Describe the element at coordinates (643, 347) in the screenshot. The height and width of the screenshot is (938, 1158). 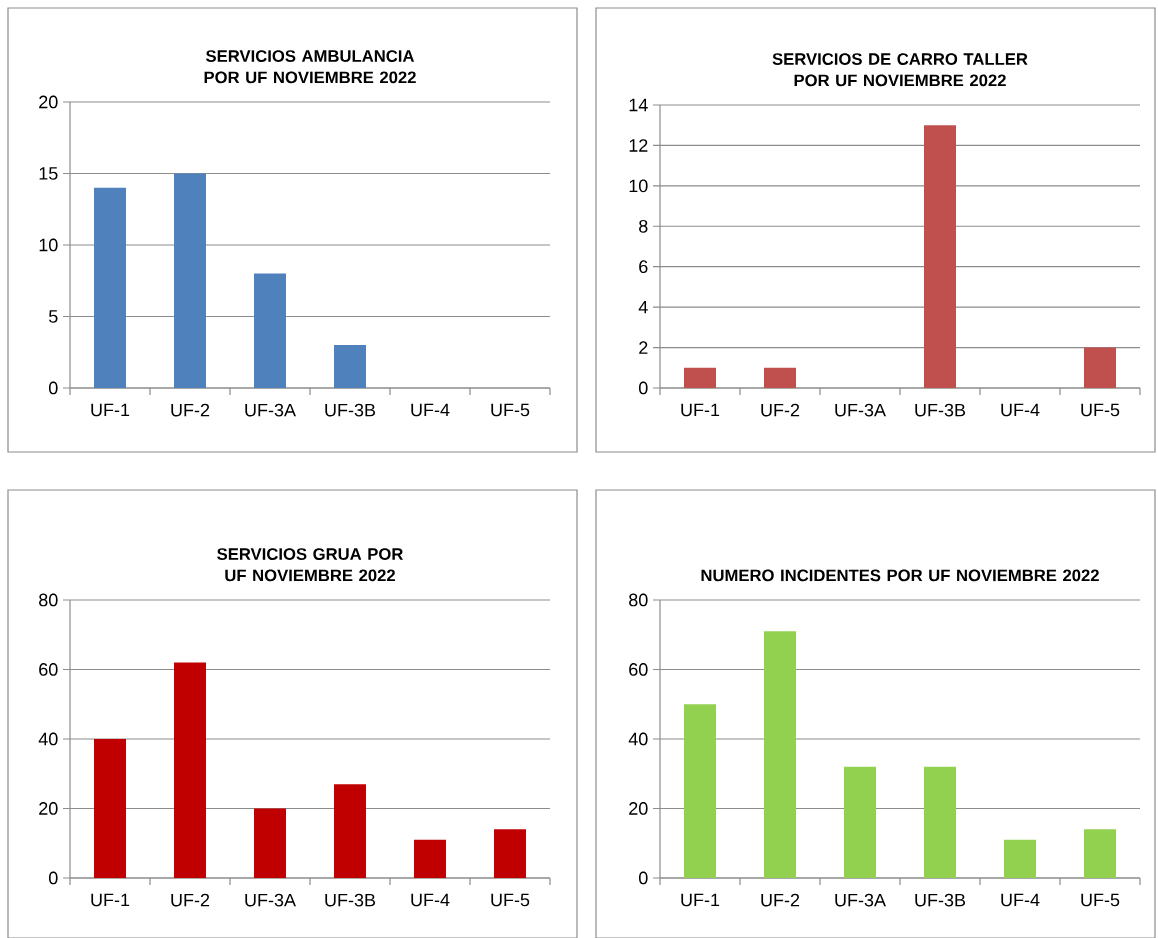
I see `y-tick-label: 2` at that location.